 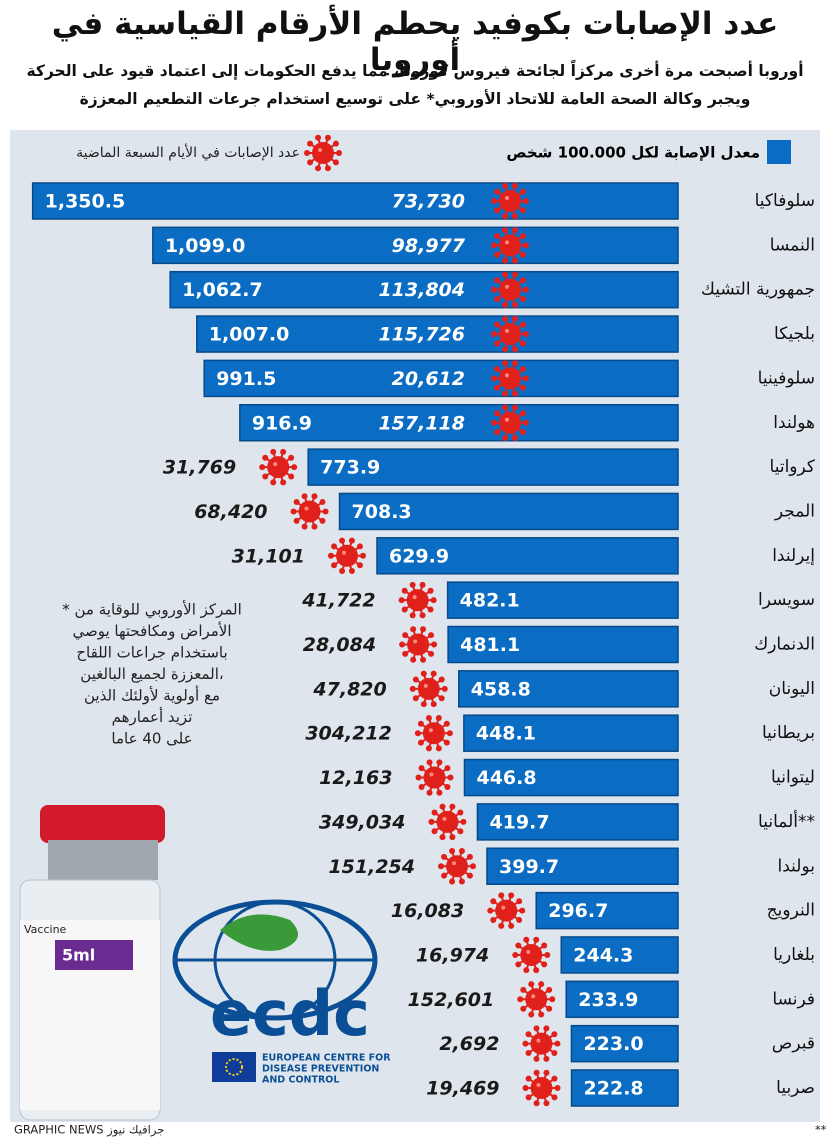 I want to click on bar-value-label: 419.7, so click(x=519, y=822).